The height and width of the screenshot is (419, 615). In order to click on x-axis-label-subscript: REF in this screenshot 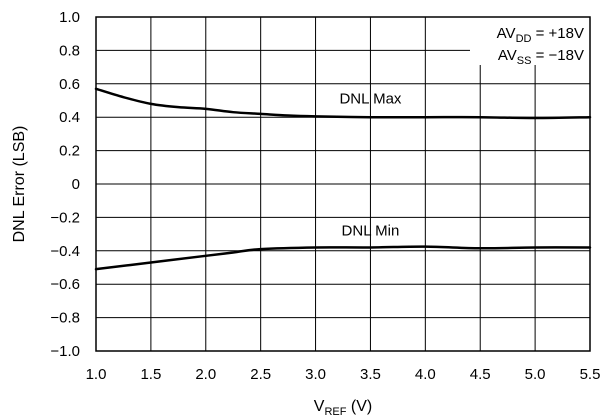, I will do `click(335, 412)`.